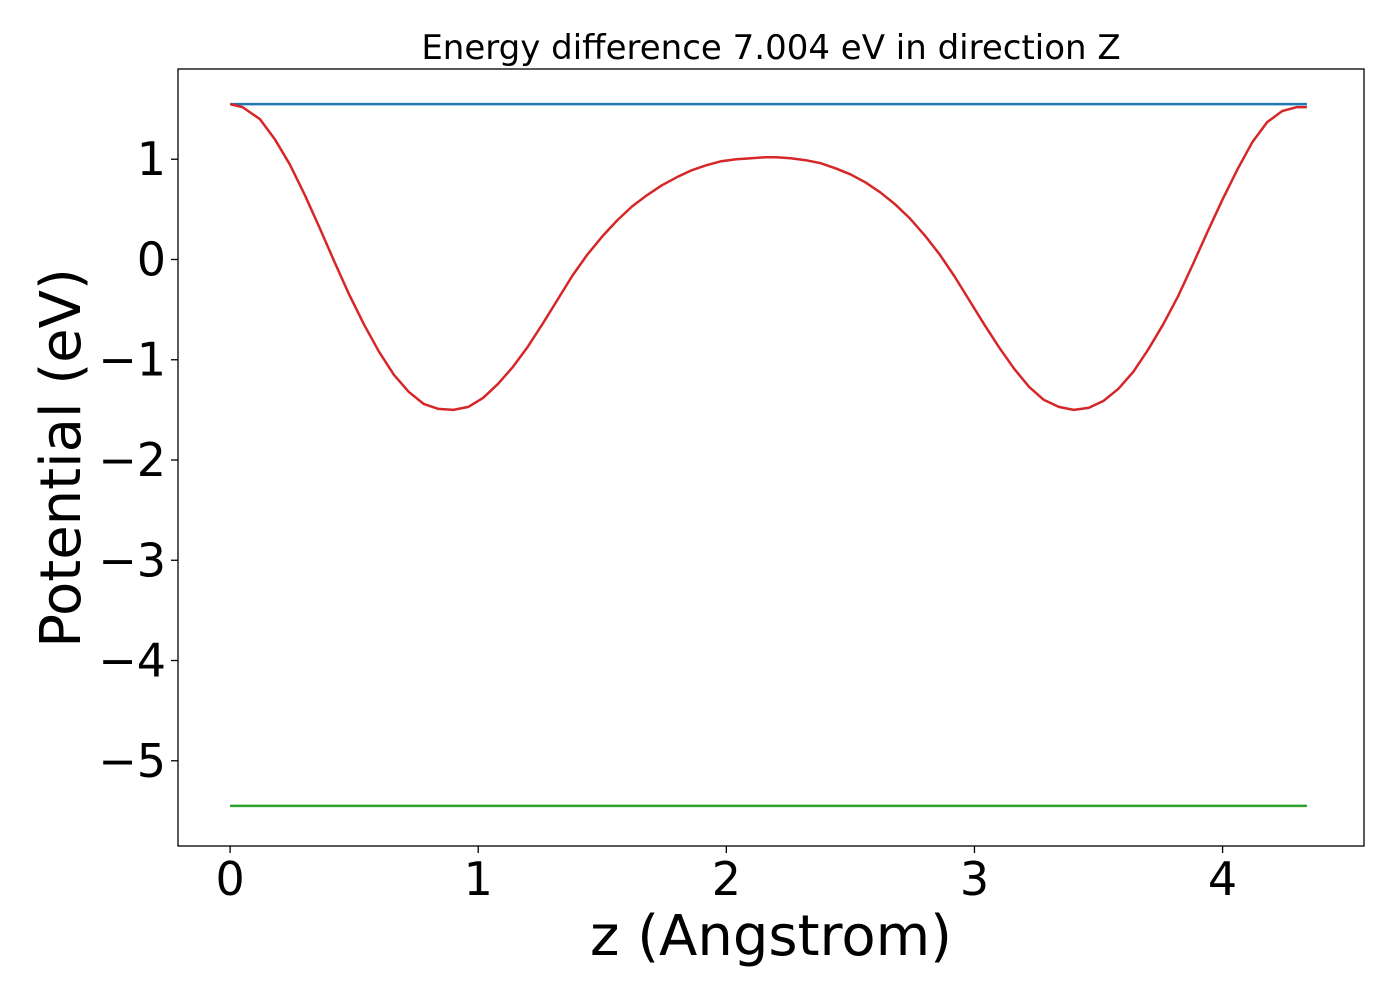  What do you see at coordinates (151, 259) in the screenshot?
I see `y-tick-label: 0` at bounding box center [151, 259].